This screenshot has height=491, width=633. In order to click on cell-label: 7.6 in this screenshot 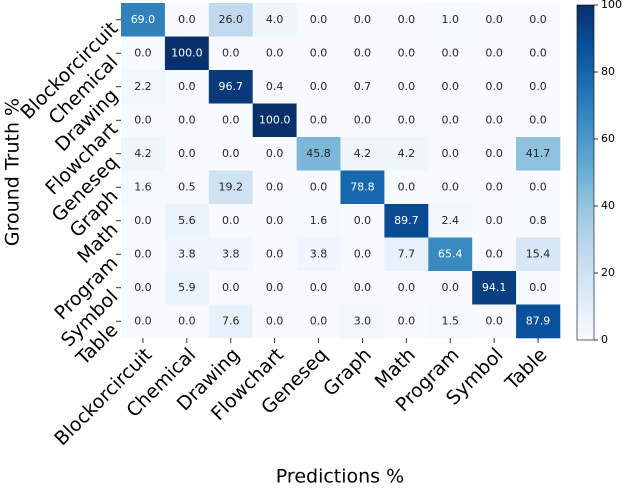, I will do `click(231, 320)`.